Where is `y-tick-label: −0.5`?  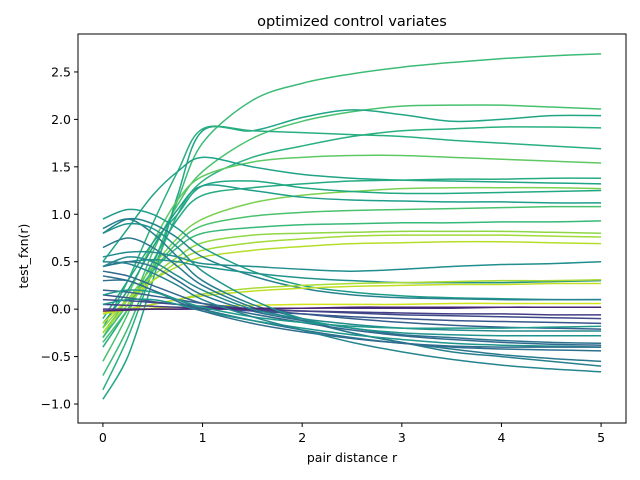 y-tick-label: −0.5 is located at coordinates (56, 356).